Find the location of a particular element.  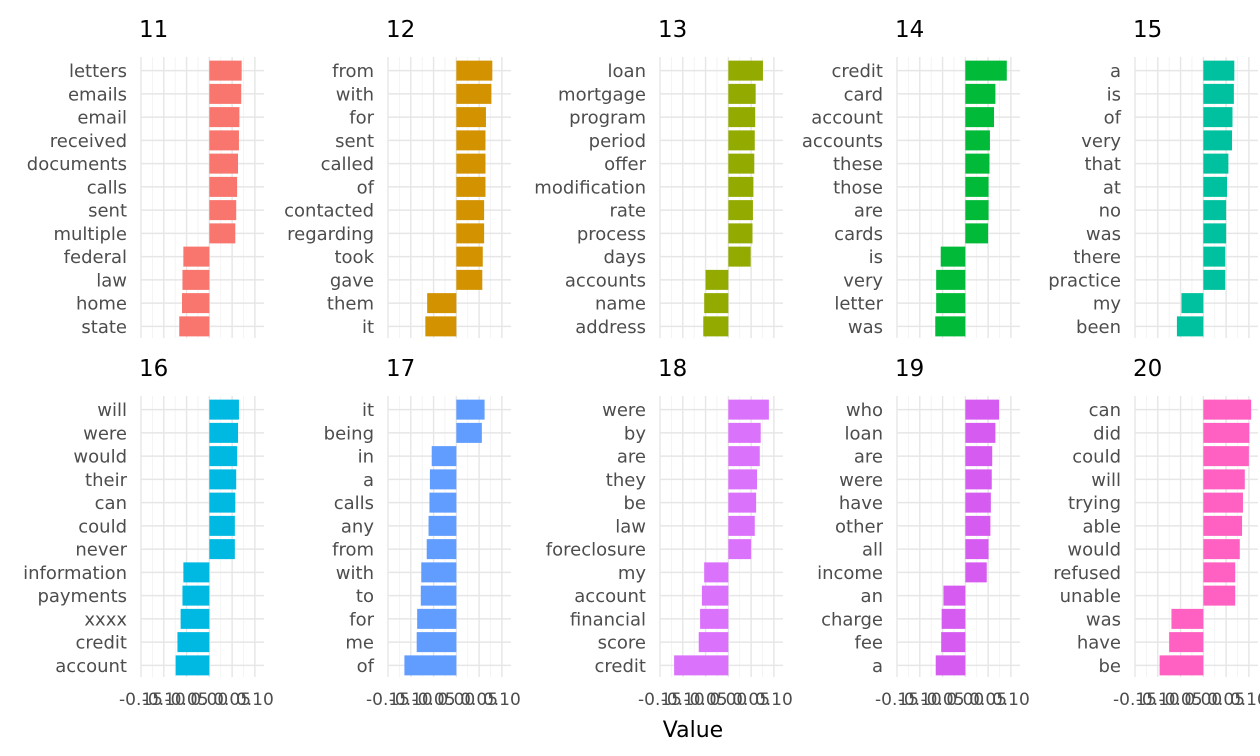

category-label: for is located at coordinates (361, 619).